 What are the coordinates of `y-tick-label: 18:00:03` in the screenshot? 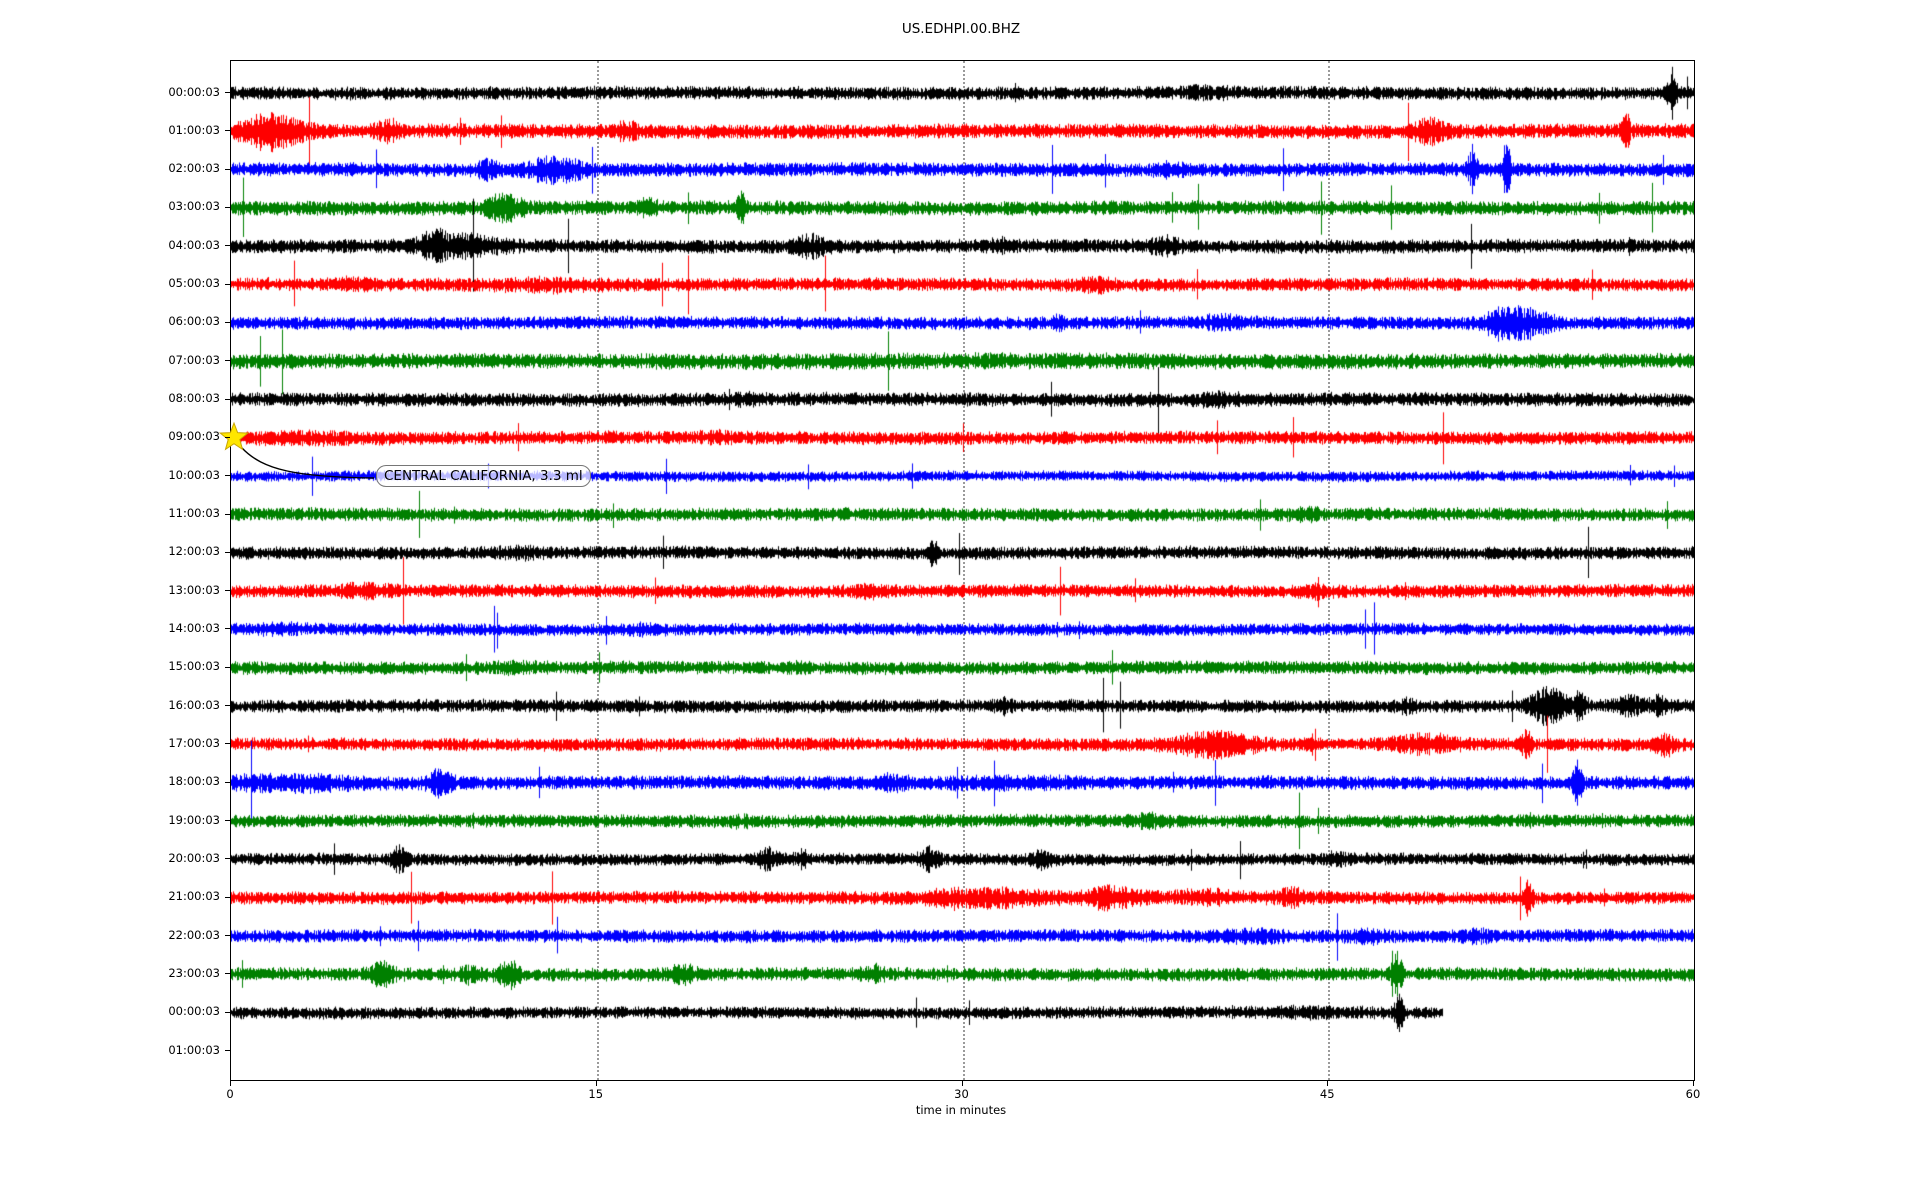 It's located at (194, 781).